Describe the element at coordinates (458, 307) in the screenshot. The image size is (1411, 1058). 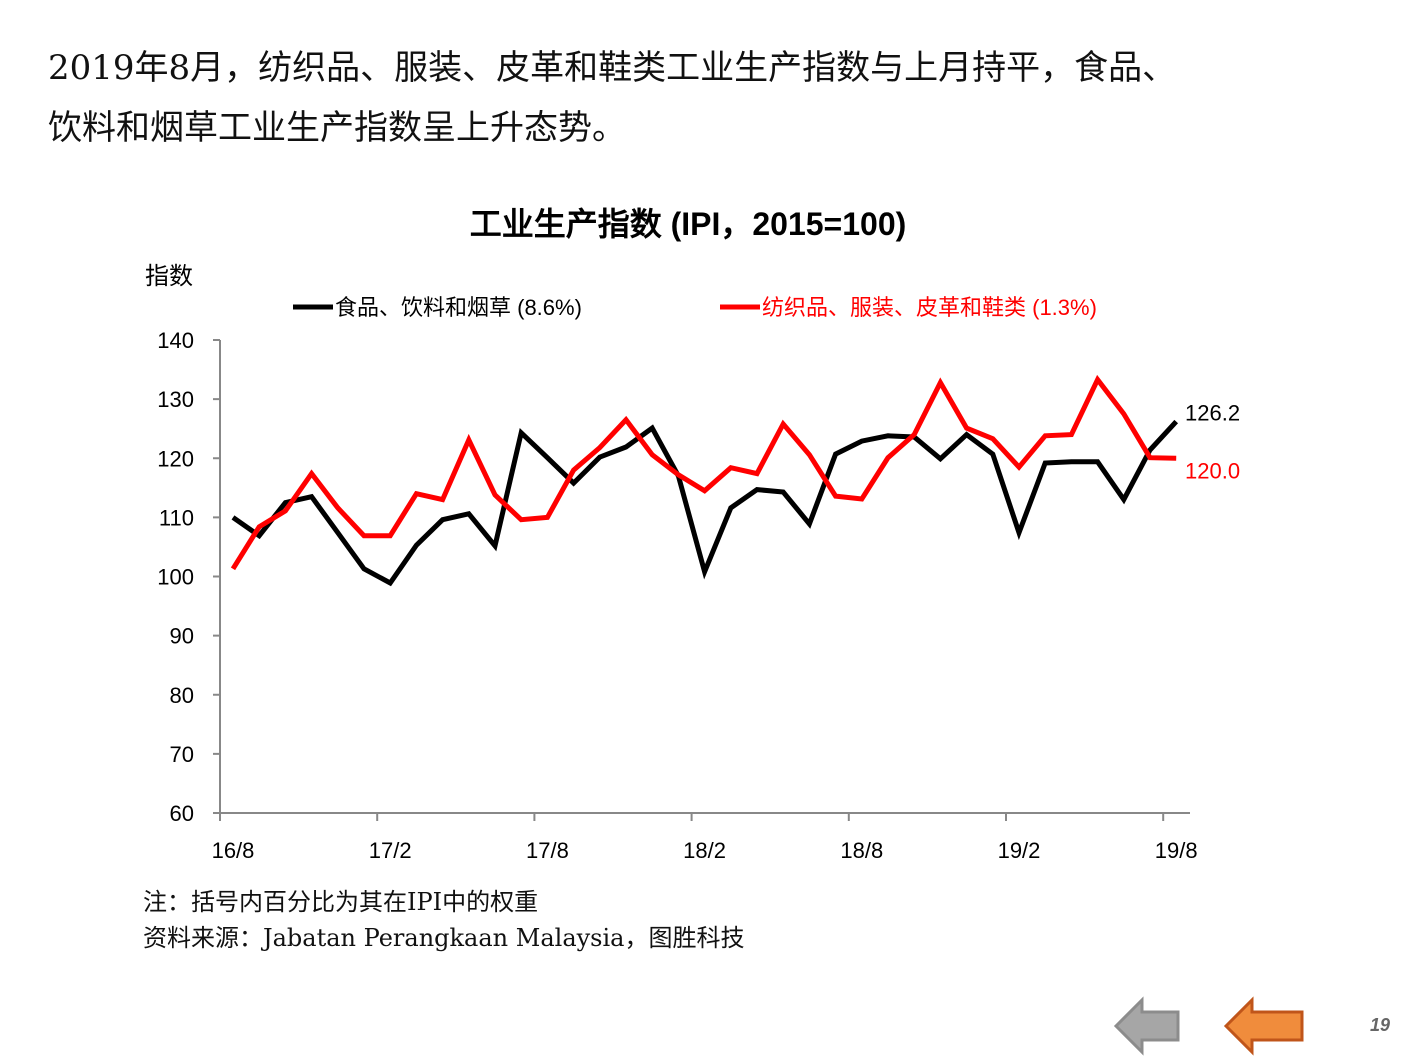
I see `legend-label: 食品、饮料和烟草 (8.6%)` at that location.